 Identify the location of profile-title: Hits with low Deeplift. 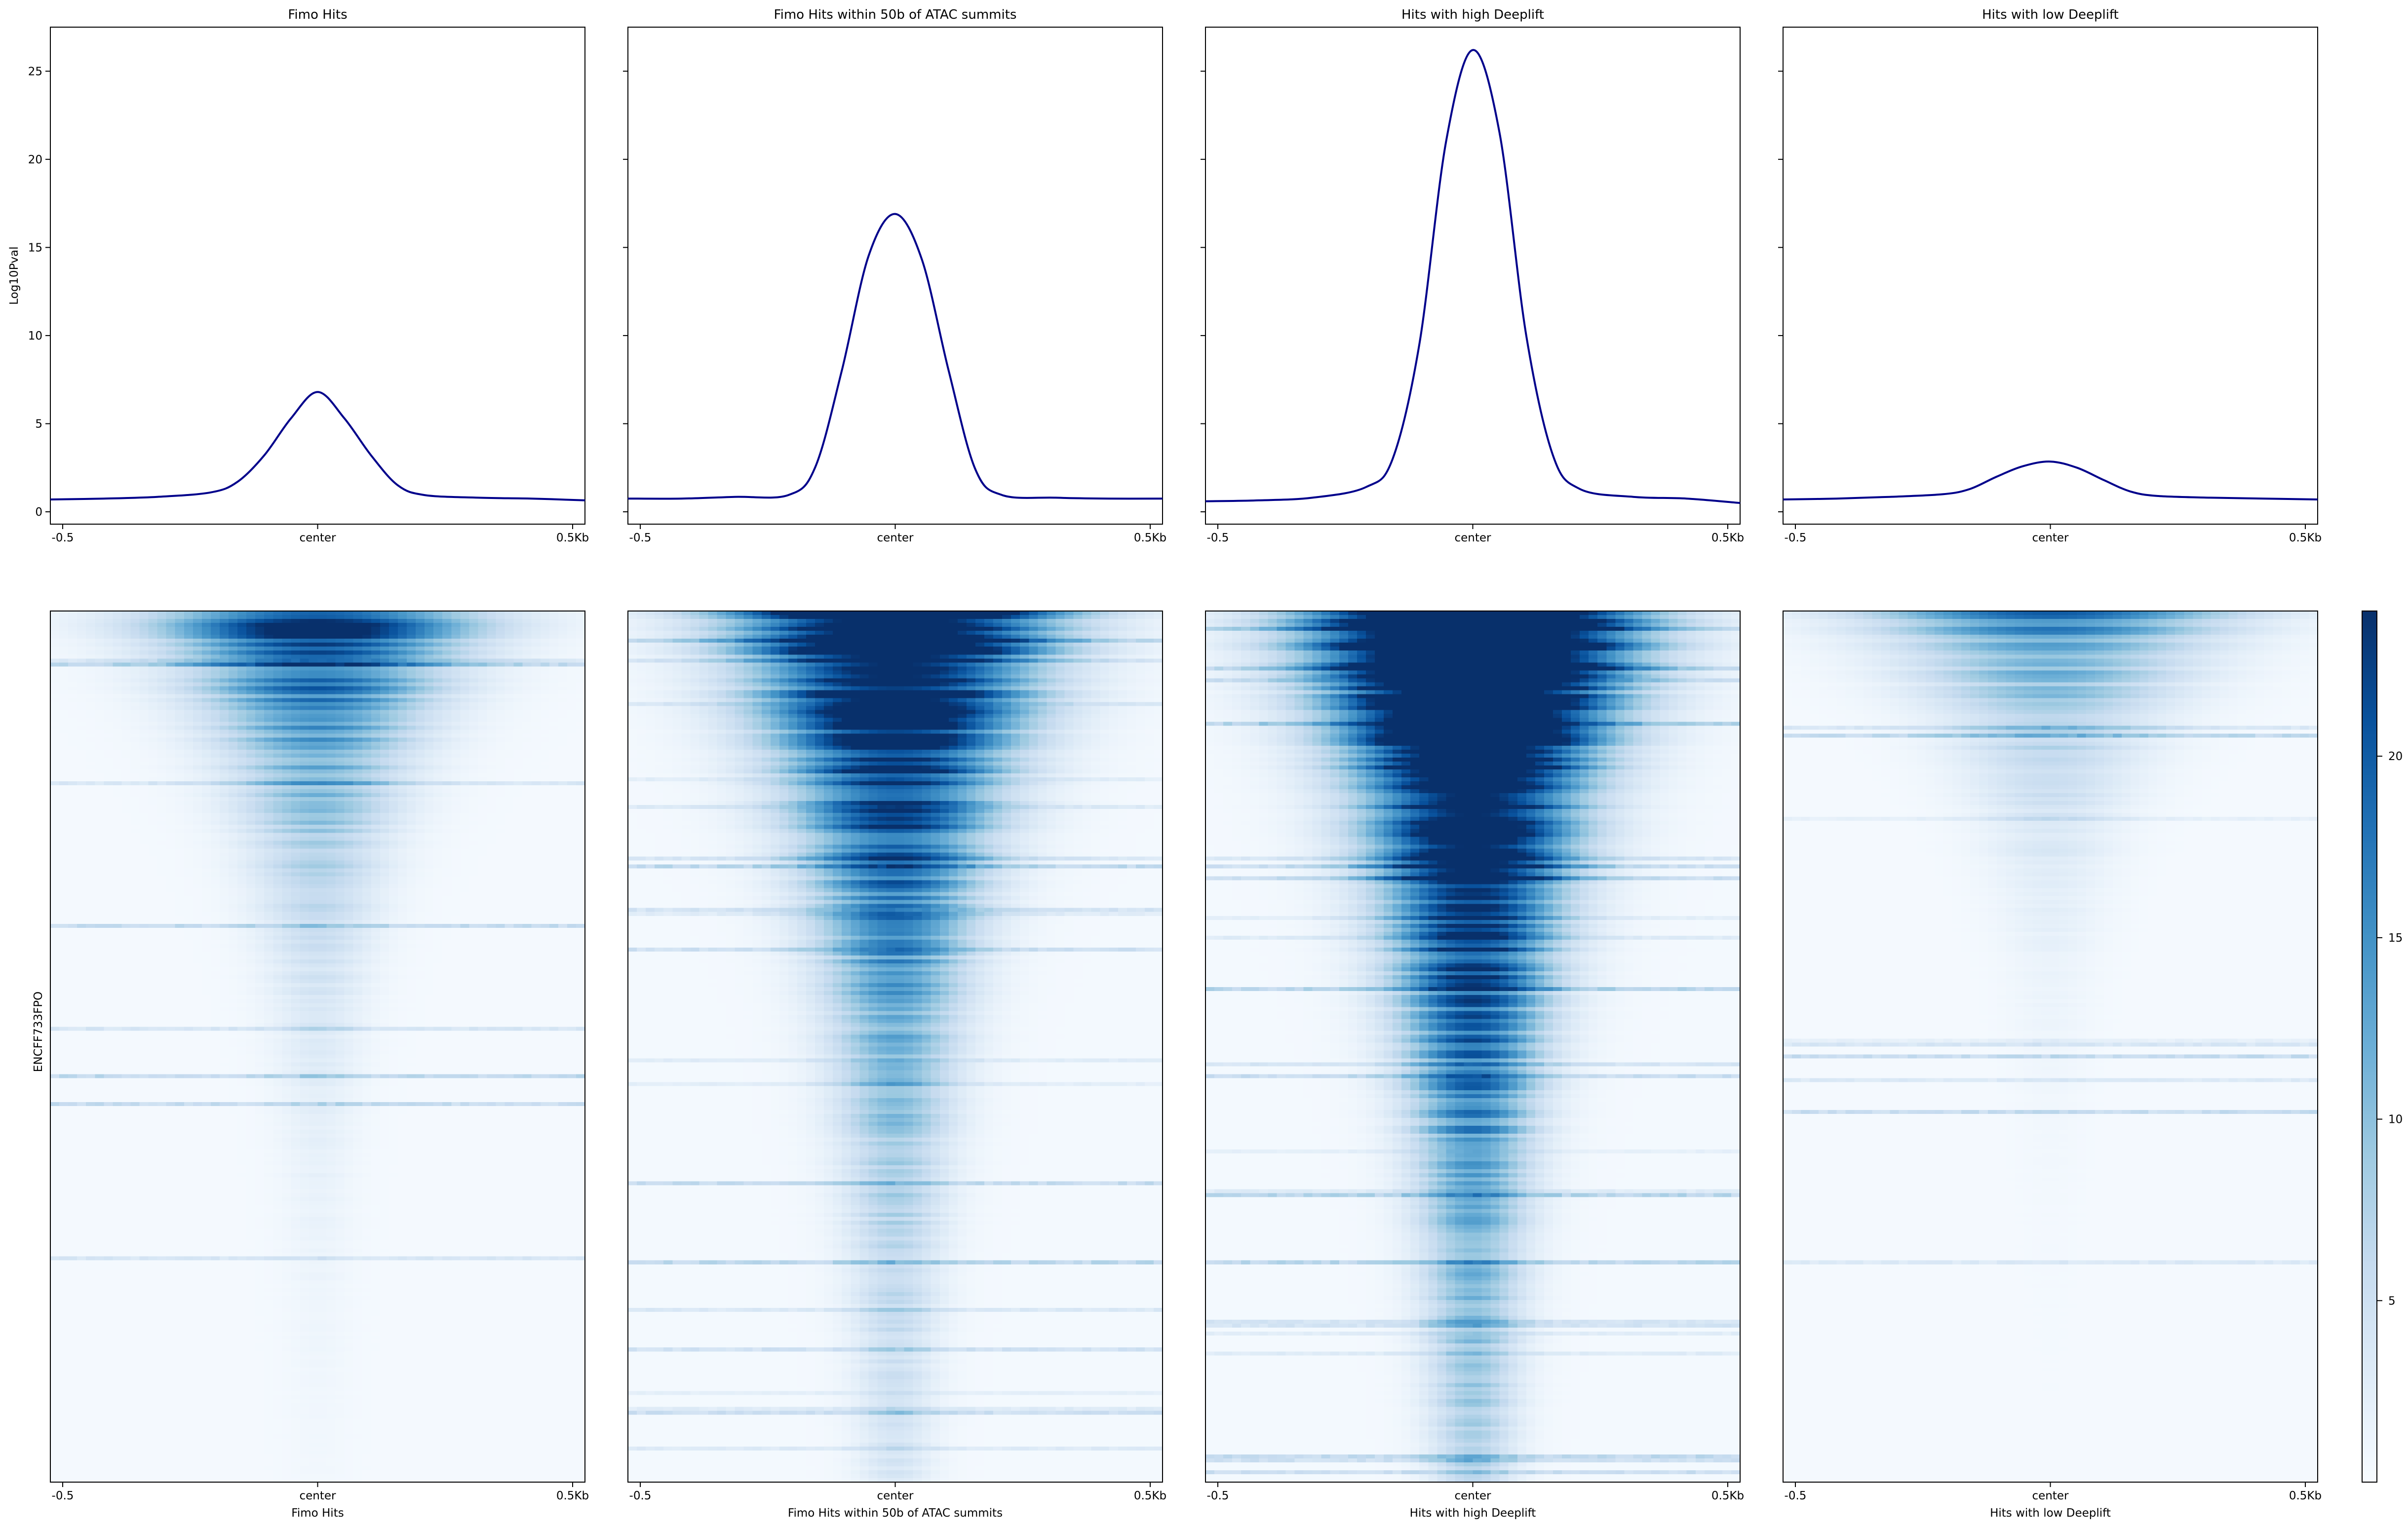
(2050, 14).